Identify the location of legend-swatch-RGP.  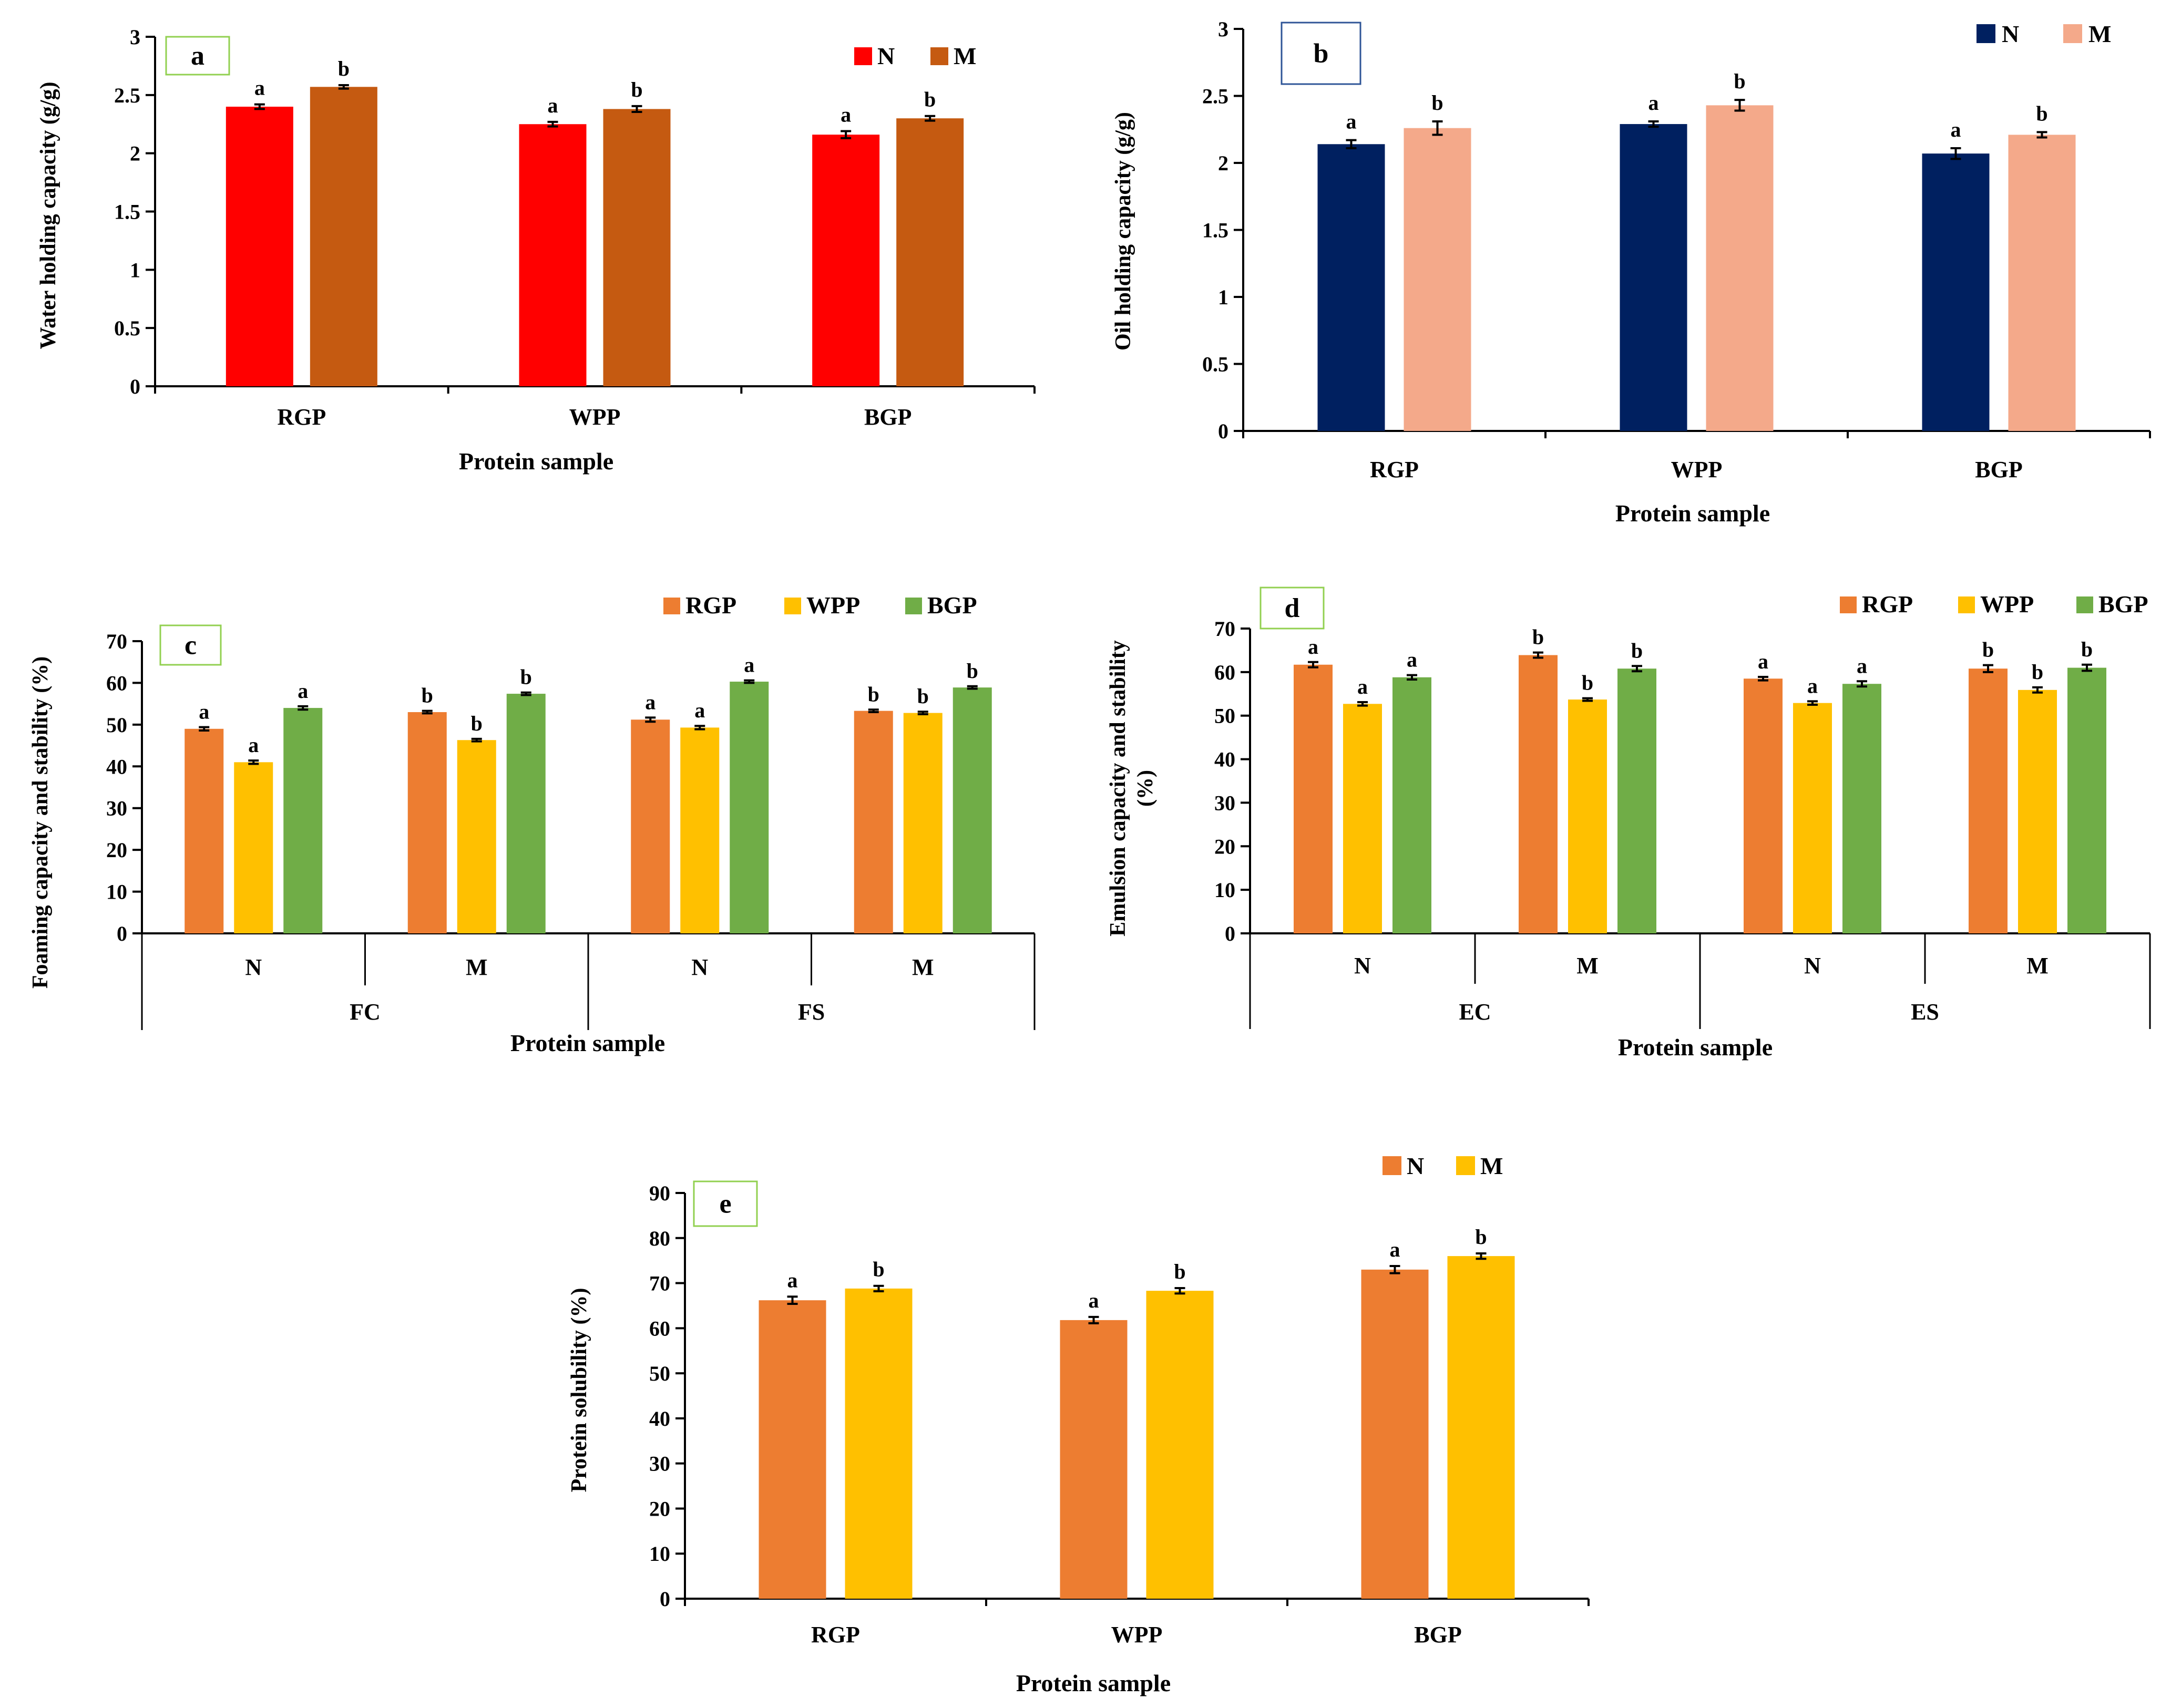
(671, 606).